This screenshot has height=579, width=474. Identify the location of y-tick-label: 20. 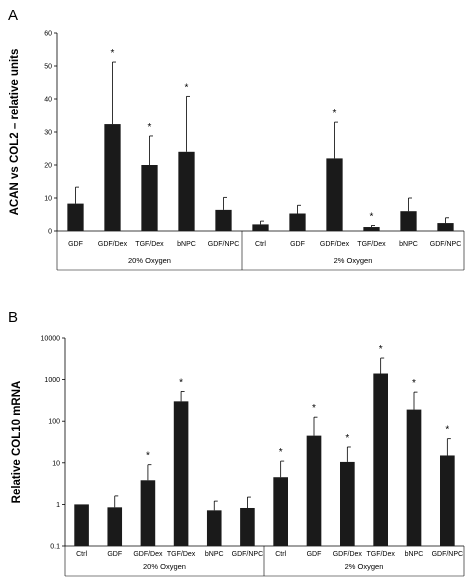
(48, 166).